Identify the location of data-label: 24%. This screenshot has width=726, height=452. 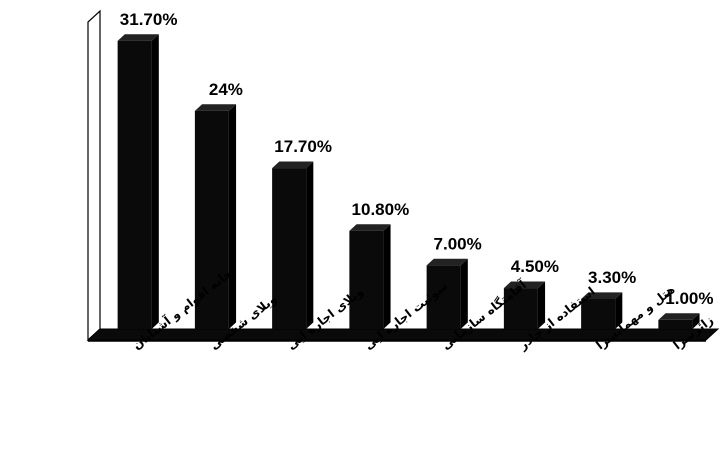
(226, 89).